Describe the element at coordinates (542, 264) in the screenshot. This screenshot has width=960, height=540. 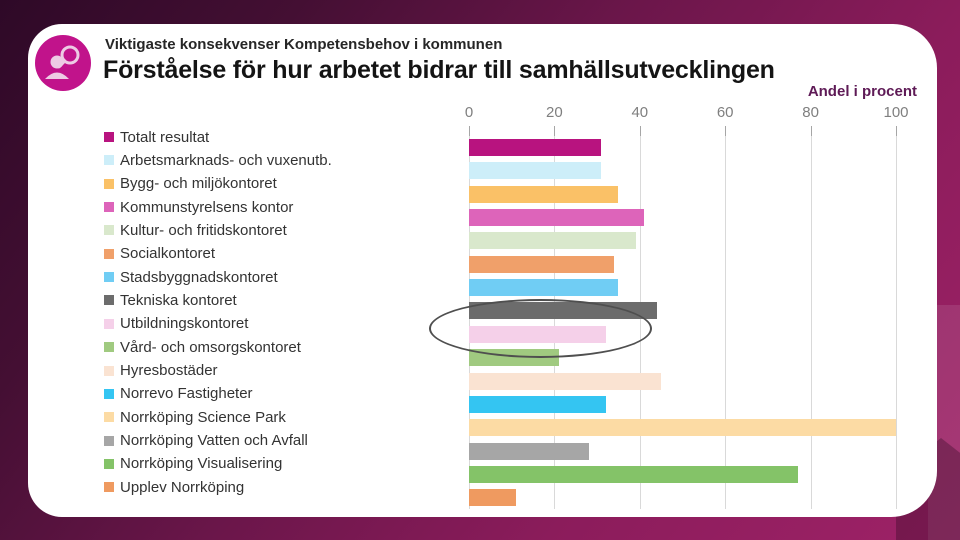
I see `bar-socialkontoret` at that location.